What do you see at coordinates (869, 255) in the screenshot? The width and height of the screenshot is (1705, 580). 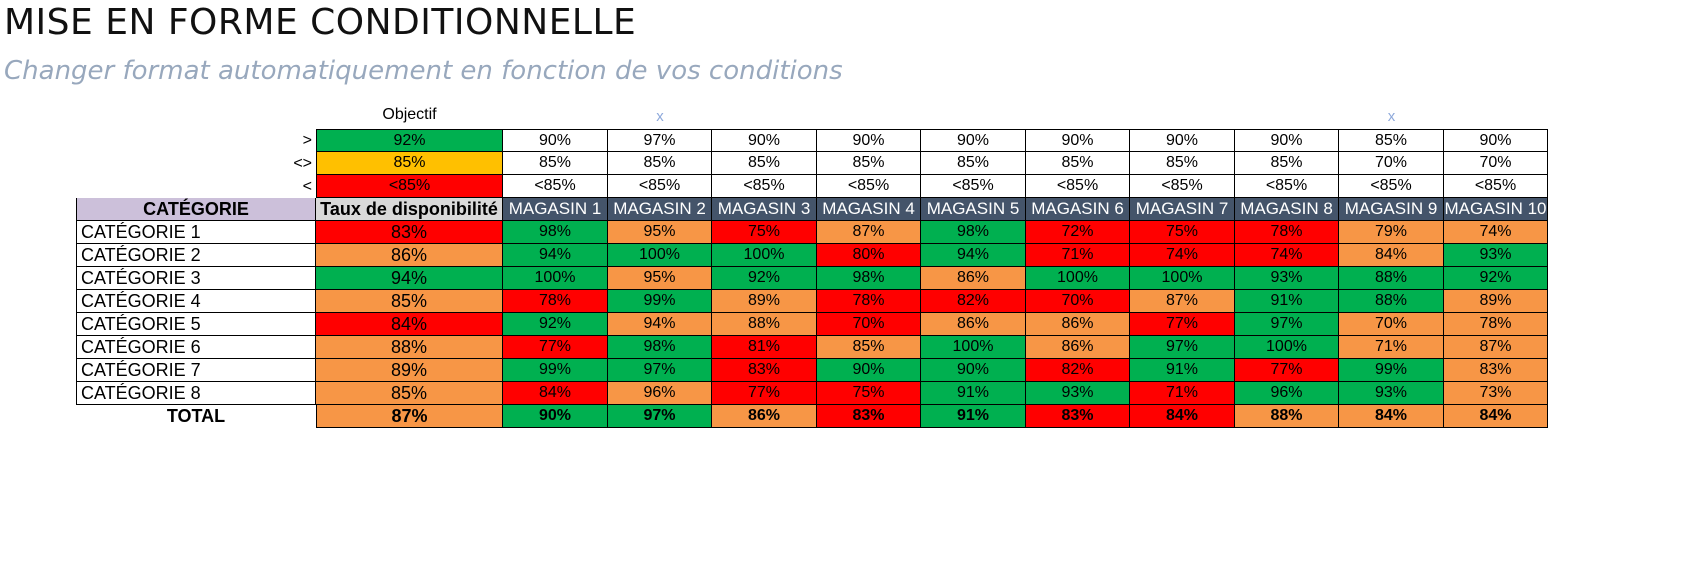 I see `store-value: 80%` at bounding box center [869, 255].